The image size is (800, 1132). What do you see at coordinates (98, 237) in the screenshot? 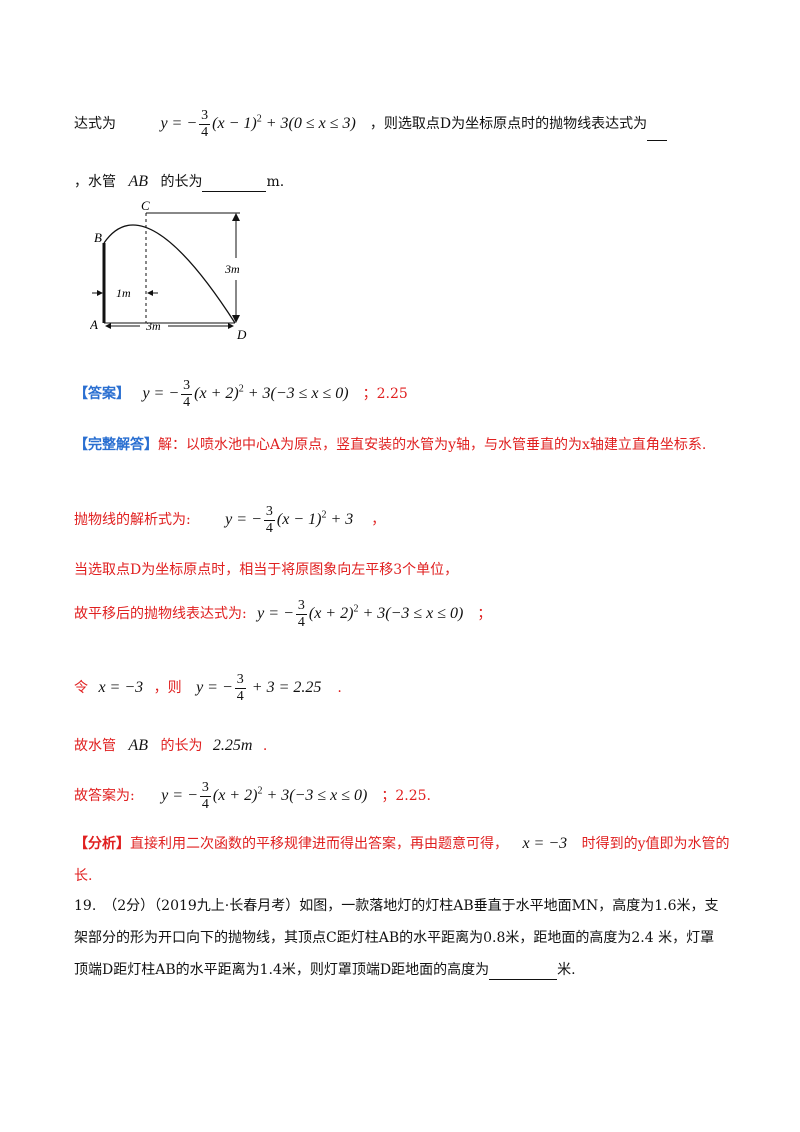
I see `label-b: B` at bounding box center [98, 237].